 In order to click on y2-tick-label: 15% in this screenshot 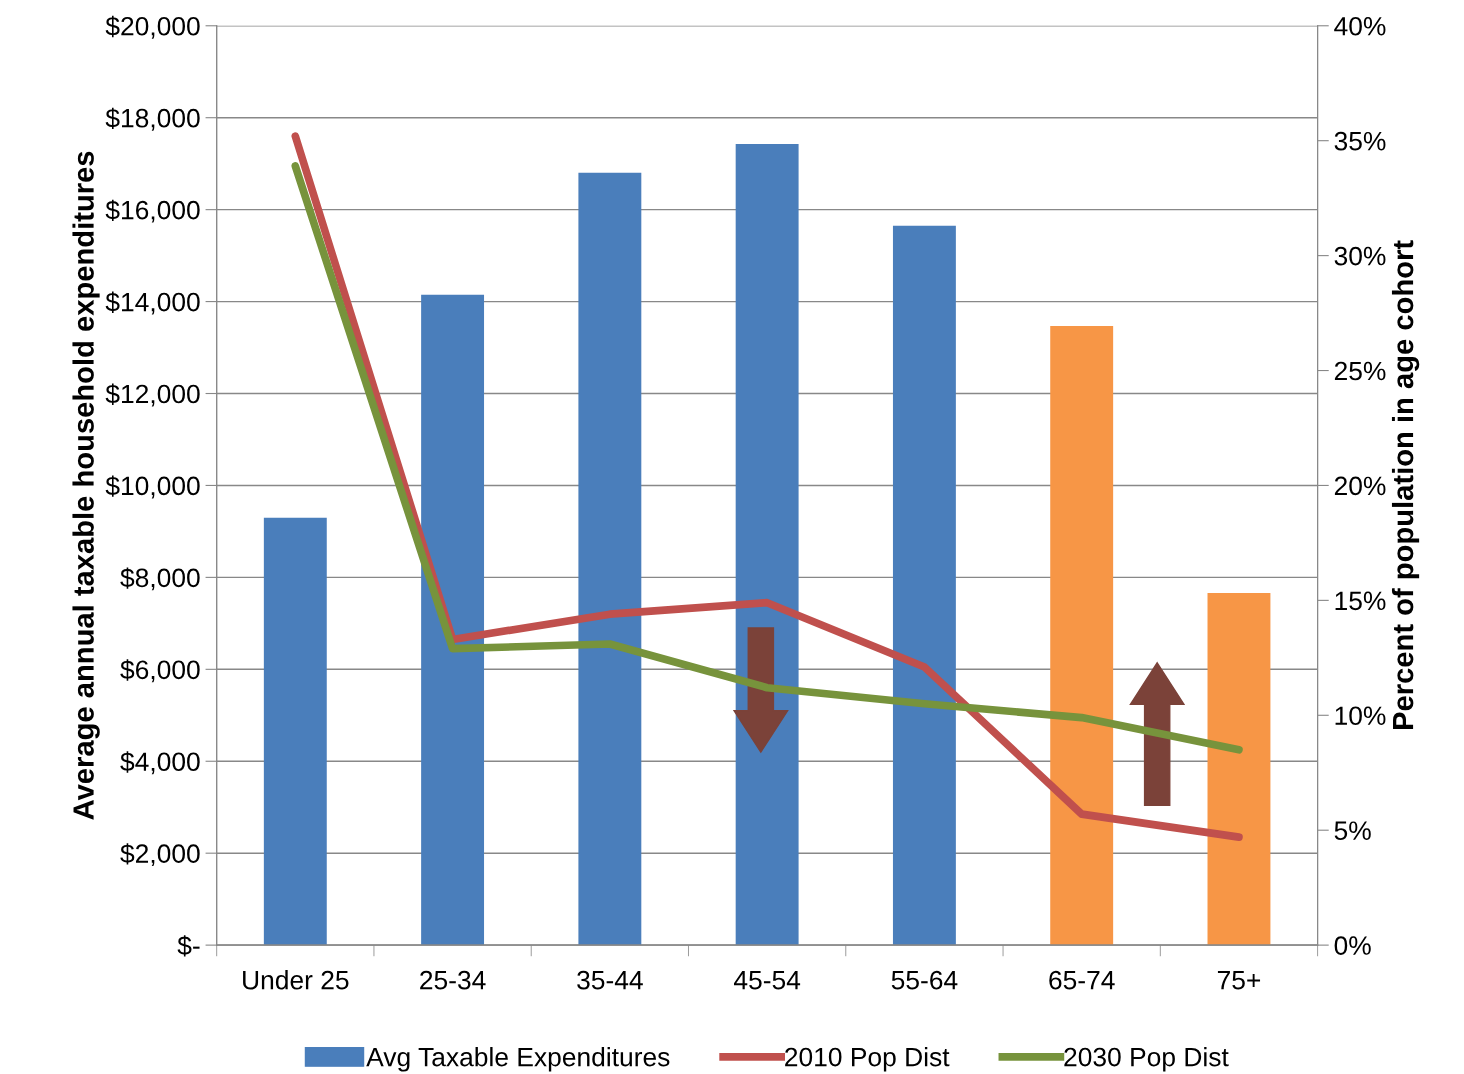, I will do `click(1360, 601)`.